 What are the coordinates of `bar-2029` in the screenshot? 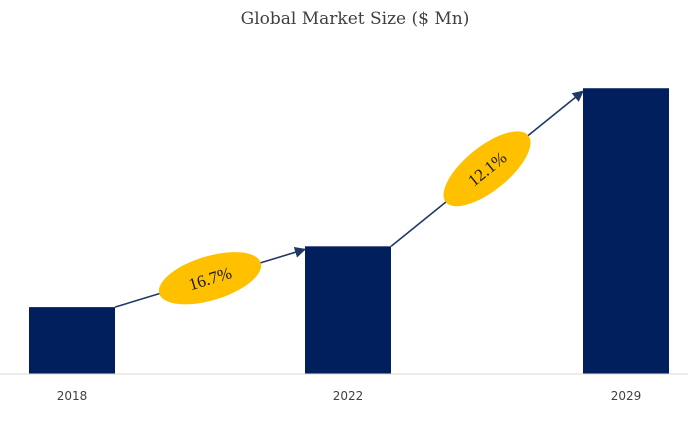 It's located at (626, 231).